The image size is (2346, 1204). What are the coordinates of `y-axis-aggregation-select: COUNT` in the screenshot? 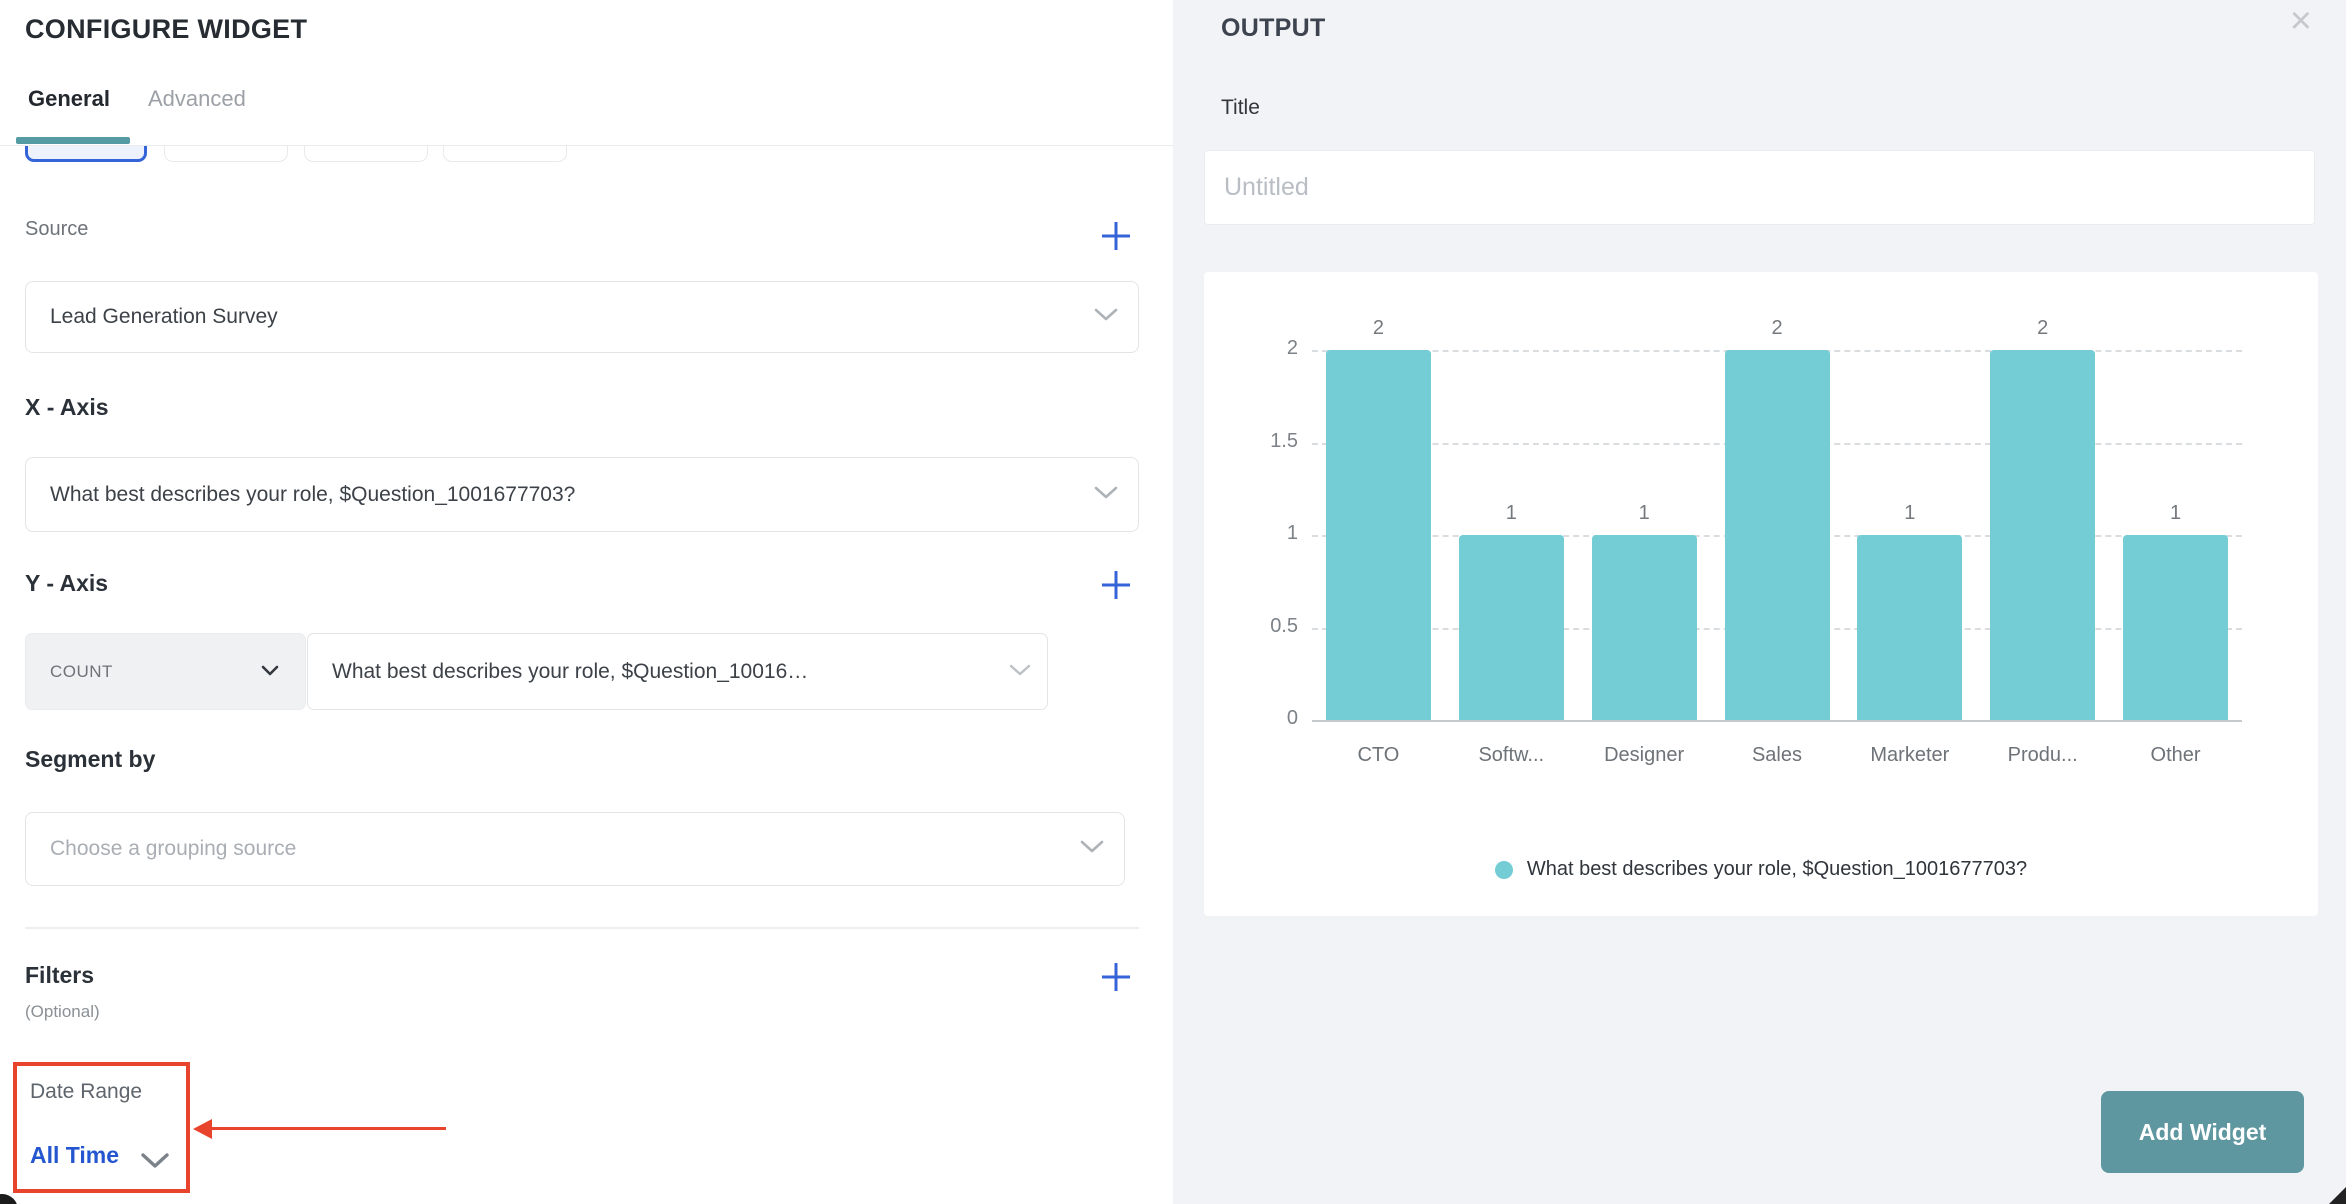 It's located at (165, 671).